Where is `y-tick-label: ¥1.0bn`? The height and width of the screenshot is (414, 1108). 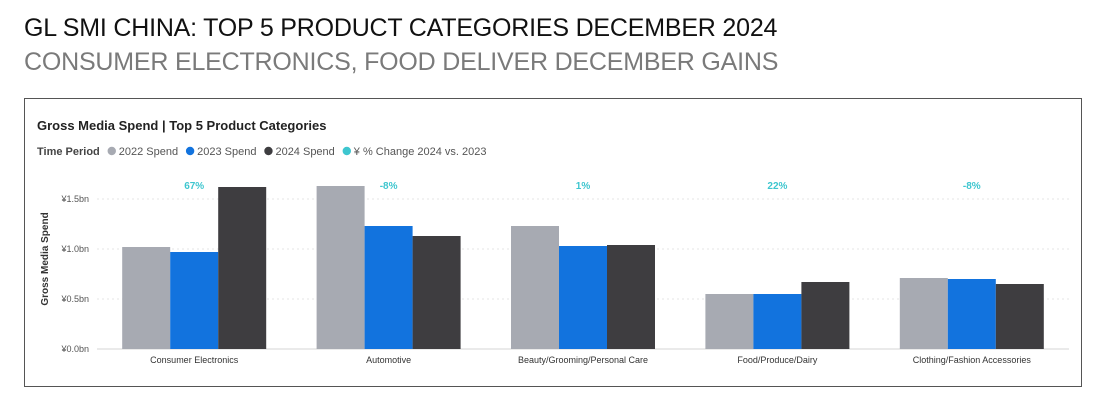
y-tick-label: ¥1.0bn is located at coordinates (74, 249).